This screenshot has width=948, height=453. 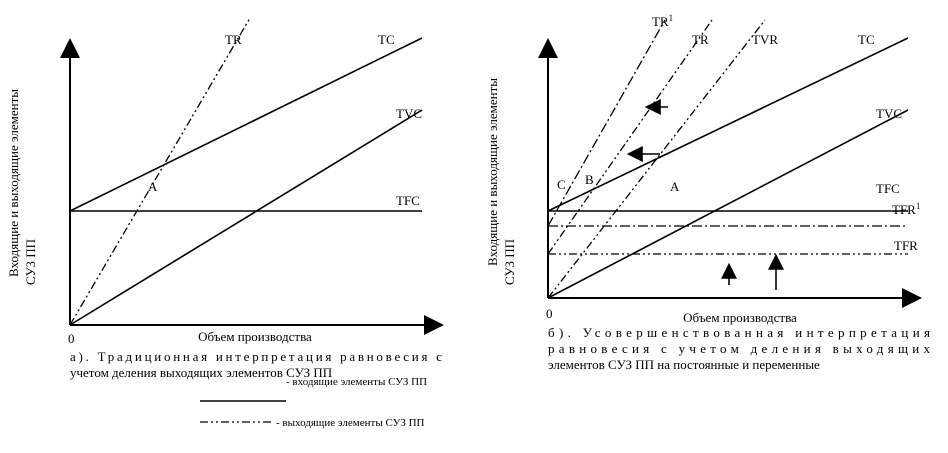 What do you see at coordinates (739, 332) in the screenshot?
I see `caption: б). Усовершенствованная интерпретация` at bounding box center [739, 332].